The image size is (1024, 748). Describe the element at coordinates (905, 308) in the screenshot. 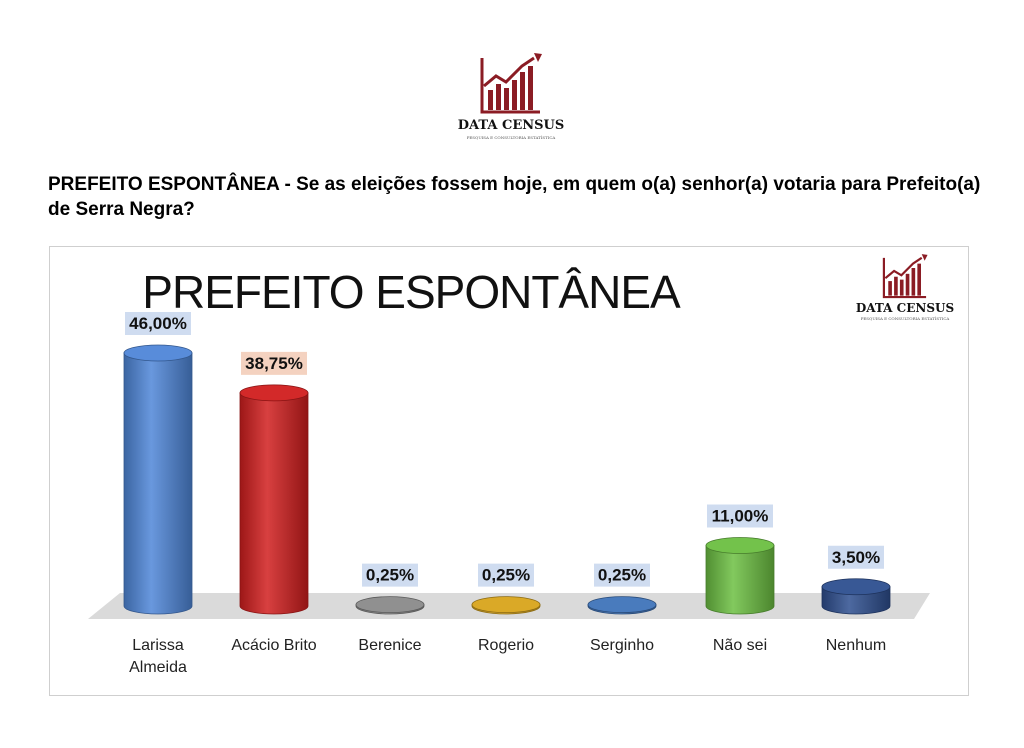

I see `chart-logo-name: DATA CENSUS` at that location.